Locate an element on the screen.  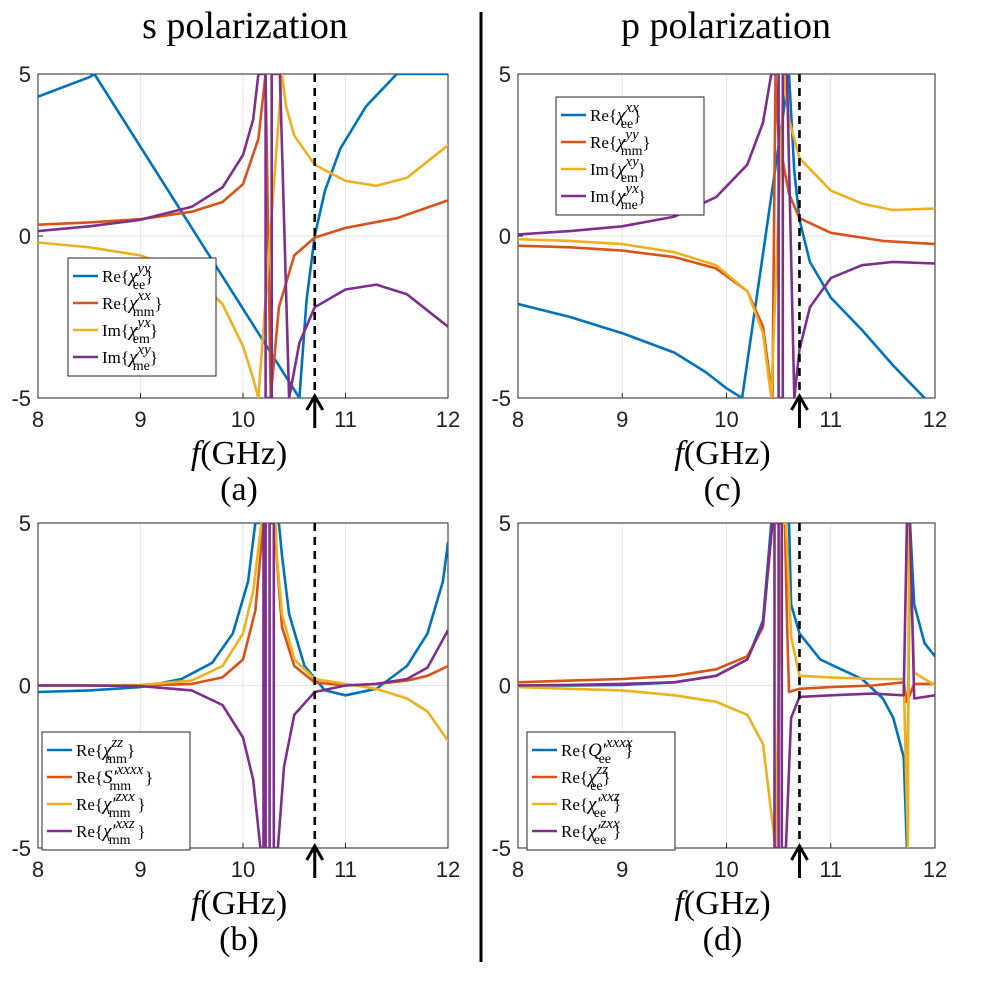
left-column-title: s polarization is located at coordinates (245, 26).